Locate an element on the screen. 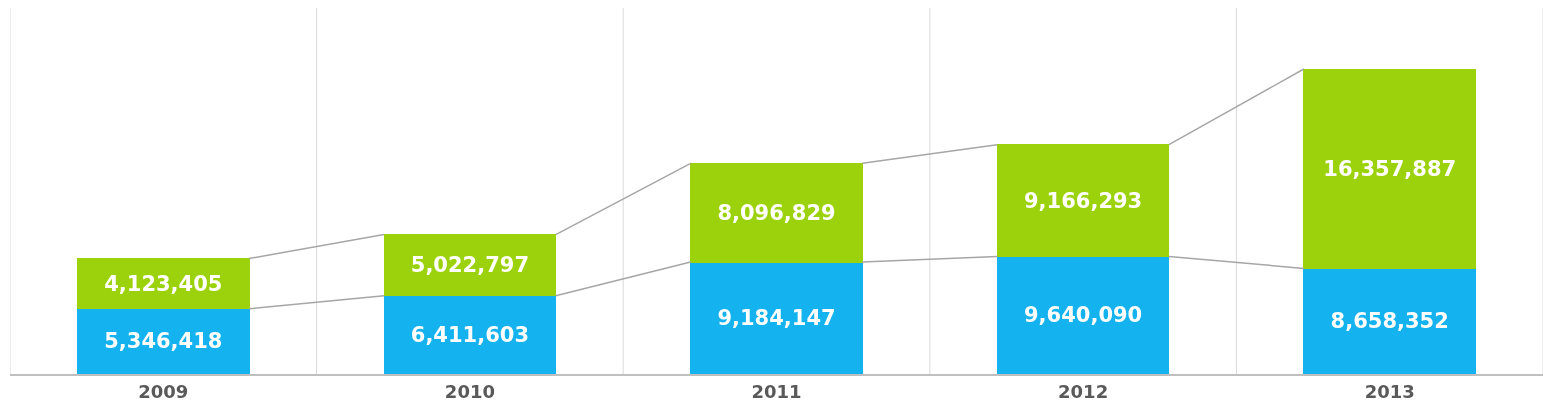  data-label: 16,357,887 is located at coordinates (1390, 168).